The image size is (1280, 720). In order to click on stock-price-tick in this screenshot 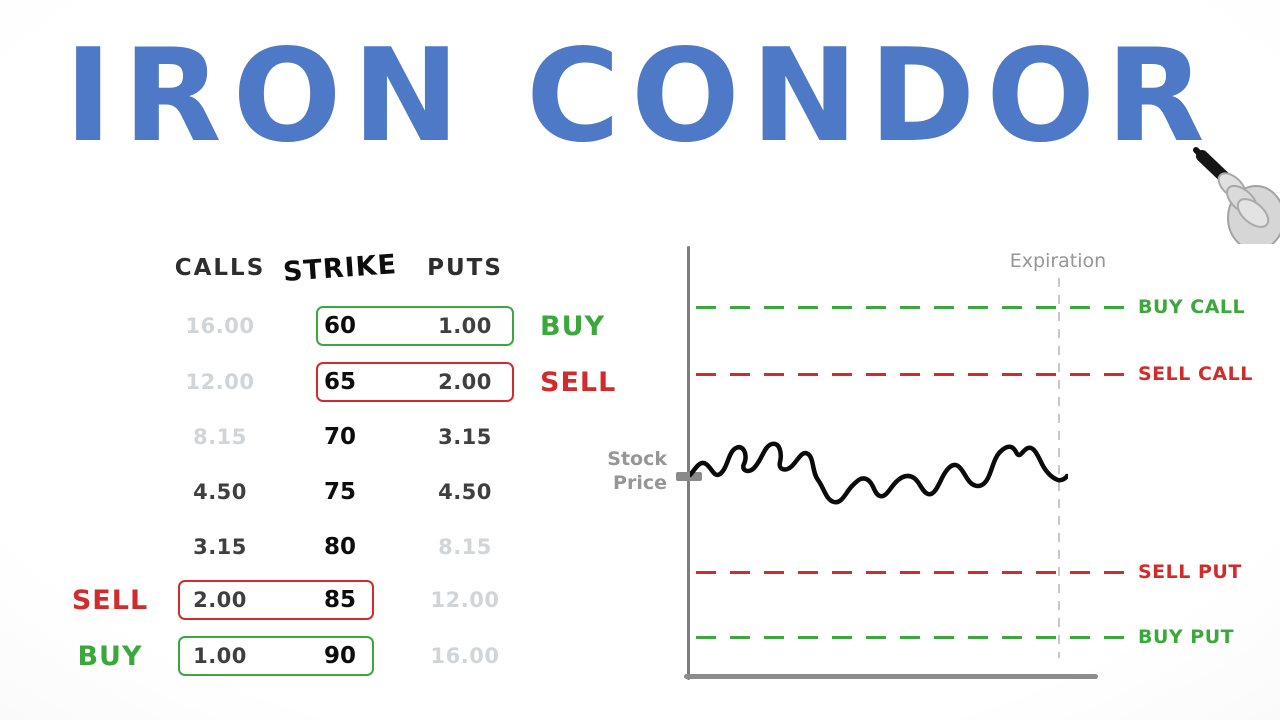, I will do `click(689, 476)`.